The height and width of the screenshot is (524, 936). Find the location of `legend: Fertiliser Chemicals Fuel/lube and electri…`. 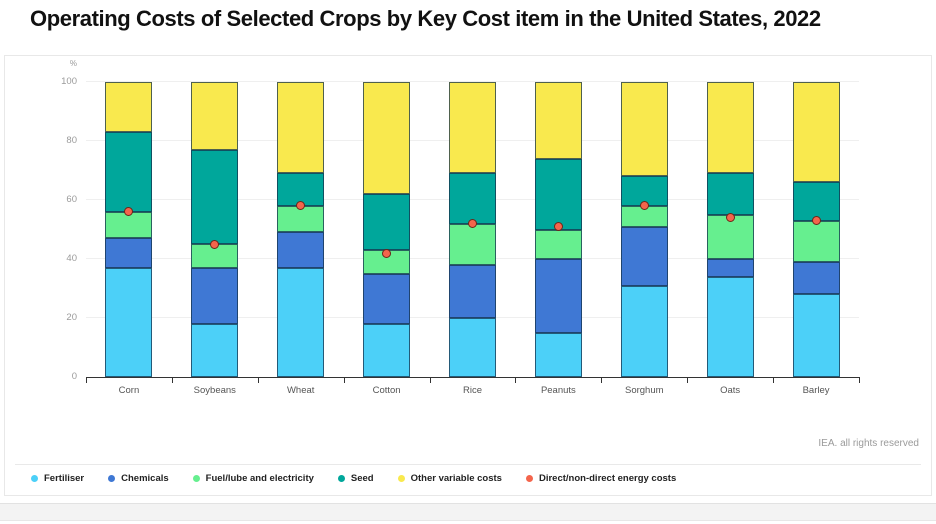

legend: Fertiliser Chemicals Fuel/lube and electri… is located at coordinates (476, 478).